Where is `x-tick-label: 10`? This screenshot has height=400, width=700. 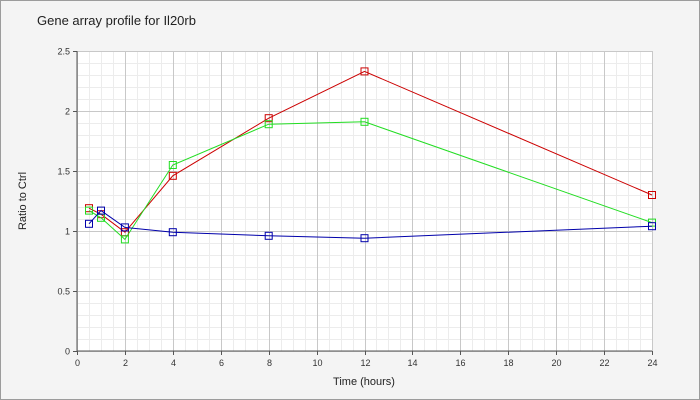 x-tick-label: 10 is located at coordinates (317, 363).